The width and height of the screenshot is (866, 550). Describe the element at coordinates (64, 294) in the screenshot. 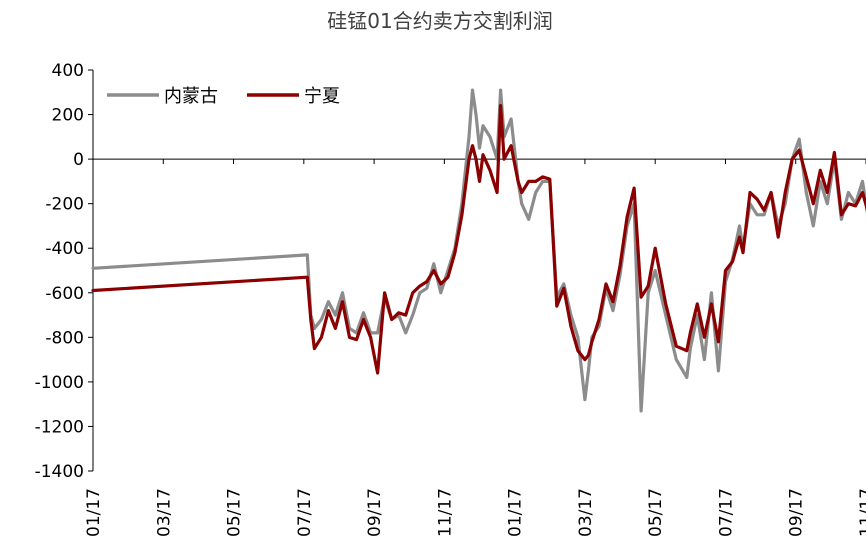

I see `y-tick-label: -600` at that location.